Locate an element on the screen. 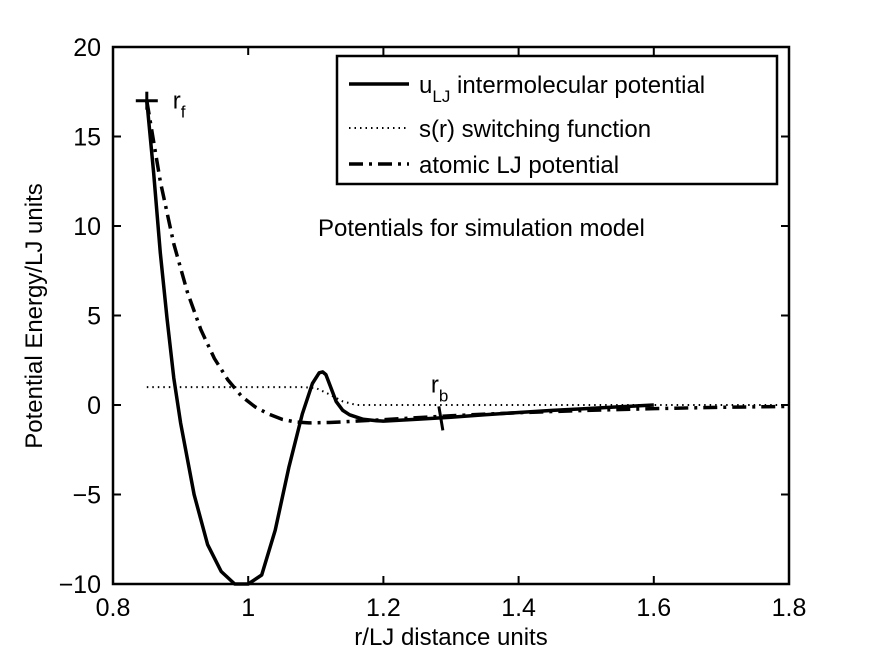 The height and width of the screenshot is (656, 873). marker-rb-label: rb is located at coordinates (439, 388).